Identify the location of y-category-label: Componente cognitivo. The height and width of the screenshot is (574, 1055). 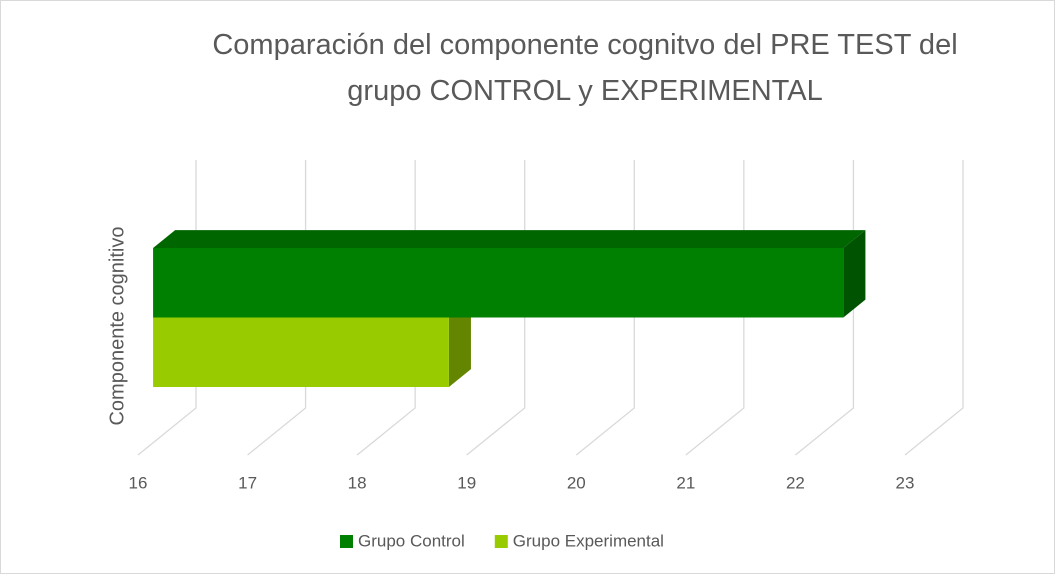
(117, 325).